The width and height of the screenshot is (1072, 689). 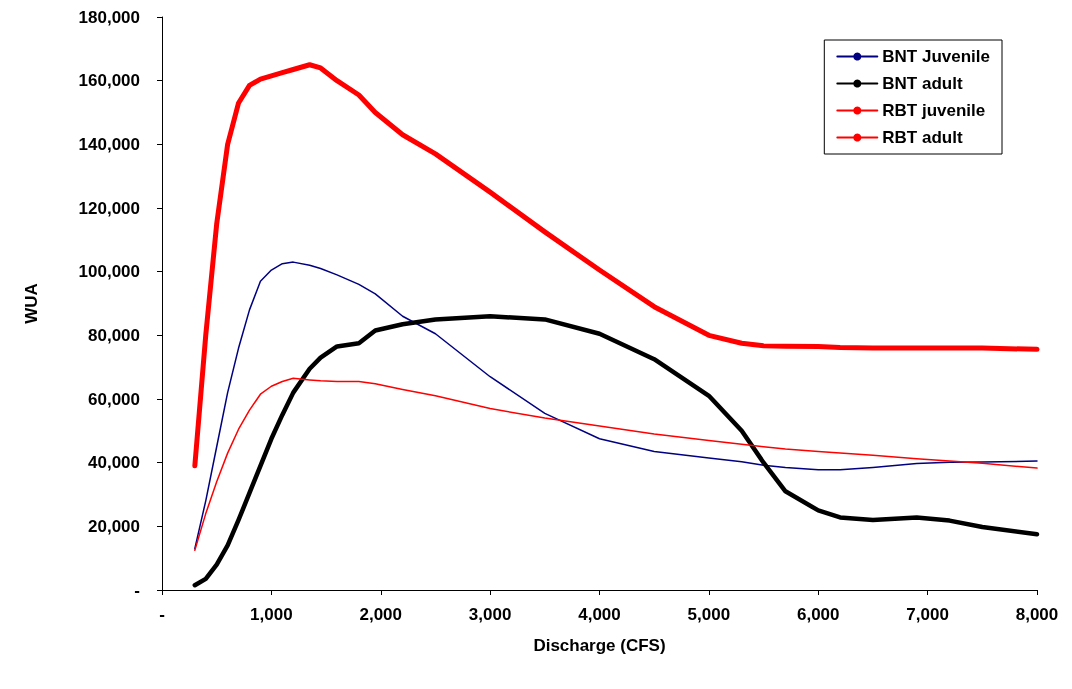 I want to click on y-tick-label: 100,000, so click(x=109, y=272).